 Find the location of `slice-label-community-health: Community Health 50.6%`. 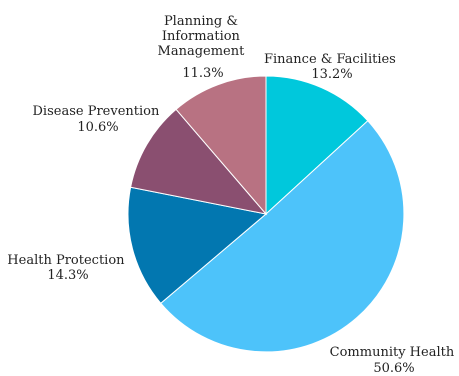

slice-label-community-health: Community Health 50.6% is located at coordinates (394, 360).